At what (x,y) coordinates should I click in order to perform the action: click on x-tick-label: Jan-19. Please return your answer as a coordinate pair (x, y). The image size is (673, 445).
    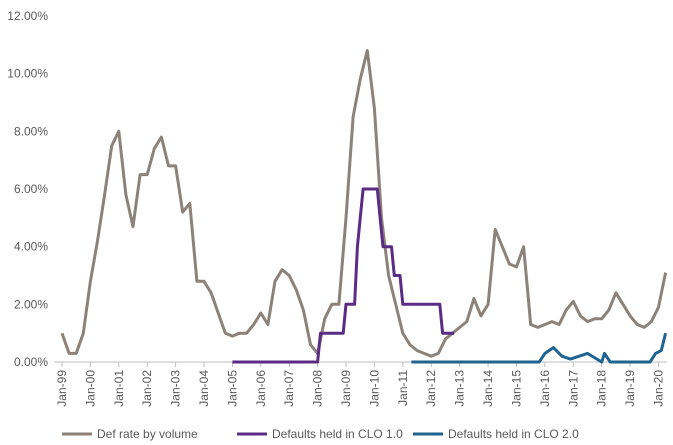
    Looking at the image, I should click on (630, 388).